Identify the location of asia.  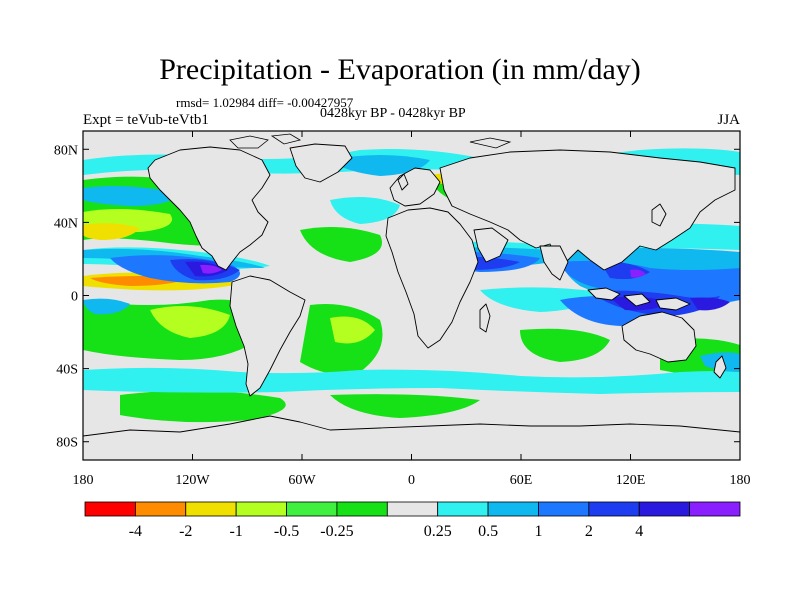
(587, 210).